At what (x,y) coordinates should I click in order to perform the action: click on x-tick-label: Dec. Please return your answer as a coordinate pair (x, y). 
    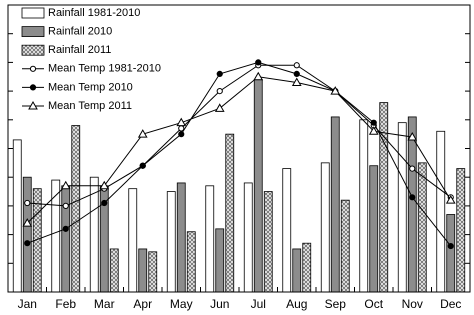
    Looking at the image, I should click on (450, 304).